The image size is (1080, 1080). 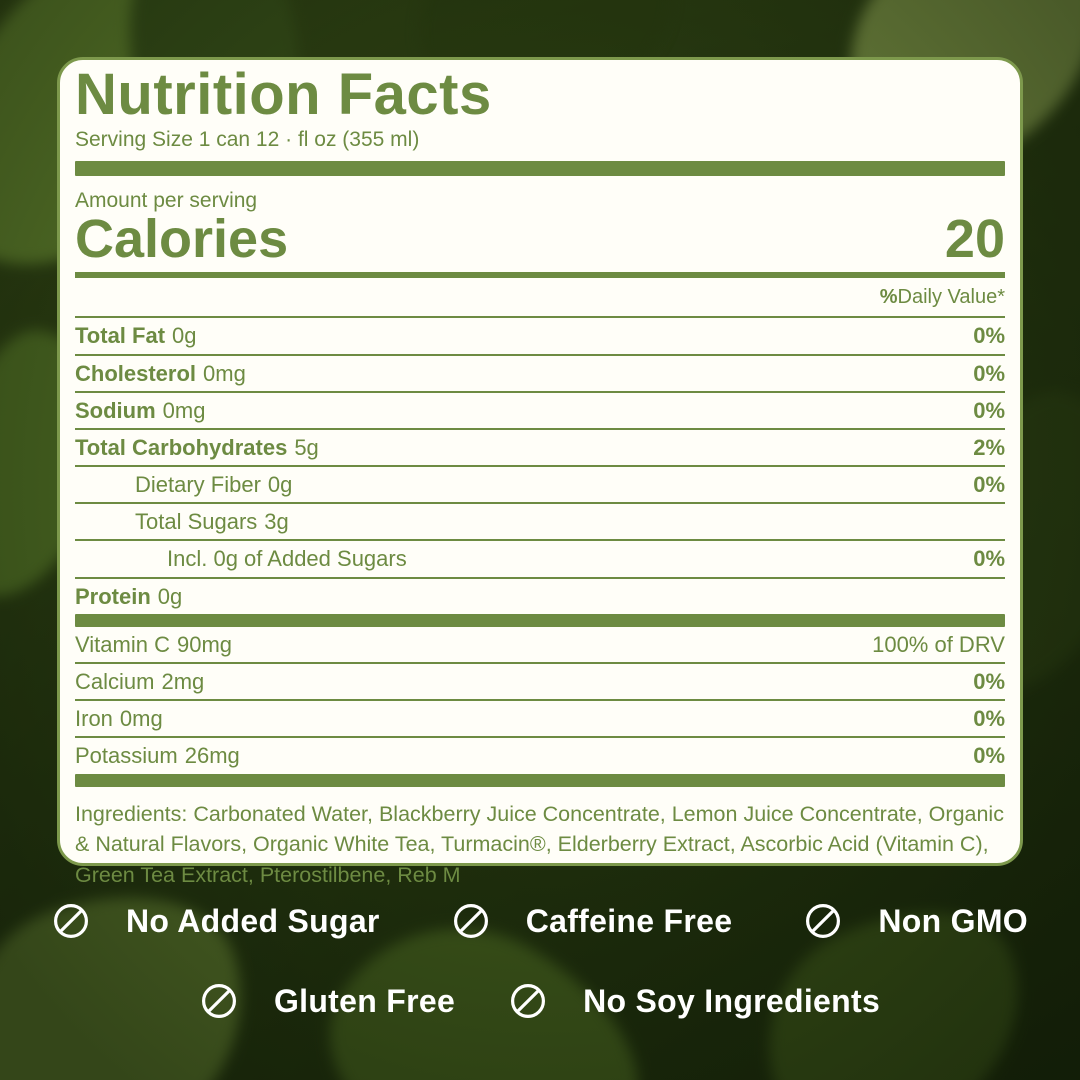 What do you see at coordinates (166, 200) in the screenshot?
I see `amount-per-serving: Amount per serving` at bounding box center [166, 200].